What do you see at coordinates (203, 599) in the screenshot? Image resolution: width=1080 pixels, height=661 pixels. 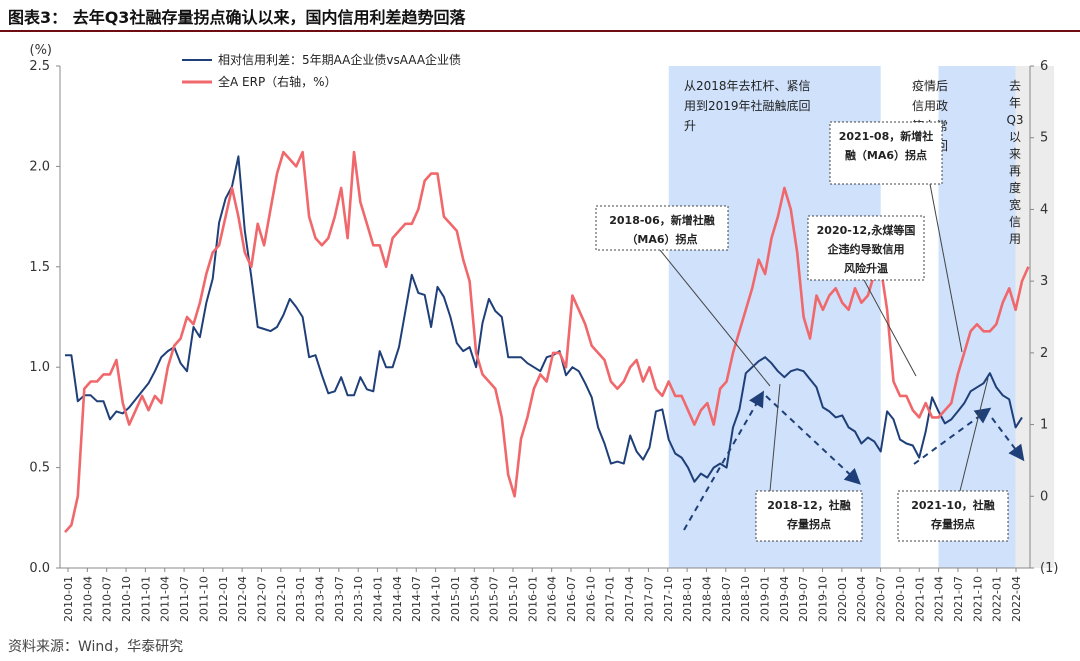 I see `x-tick-label: 2011-10` at bounding box center [203, 599].